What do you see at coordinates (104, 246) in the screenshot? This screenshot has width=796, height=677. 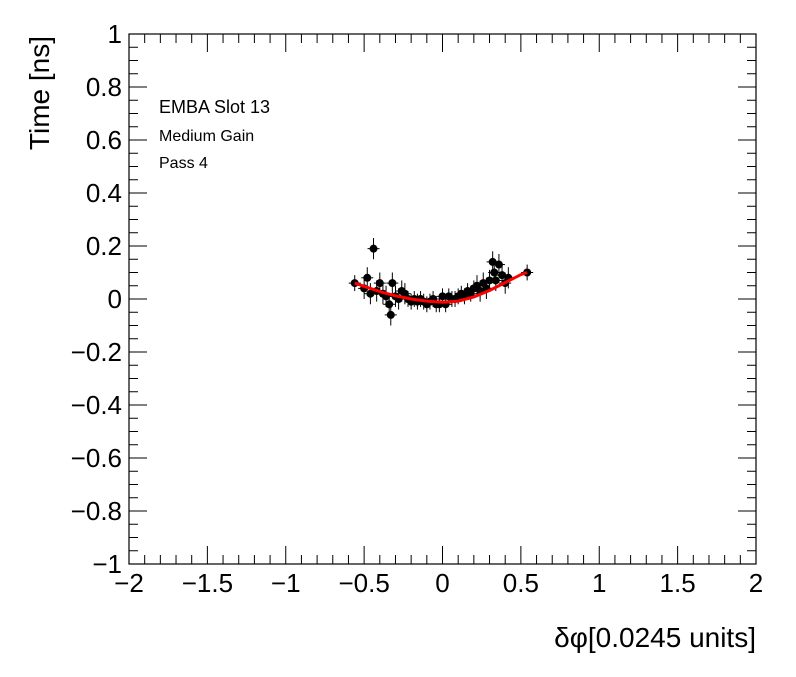 I see `y-tick-label: 0.2` at bounding box center [104, 246].